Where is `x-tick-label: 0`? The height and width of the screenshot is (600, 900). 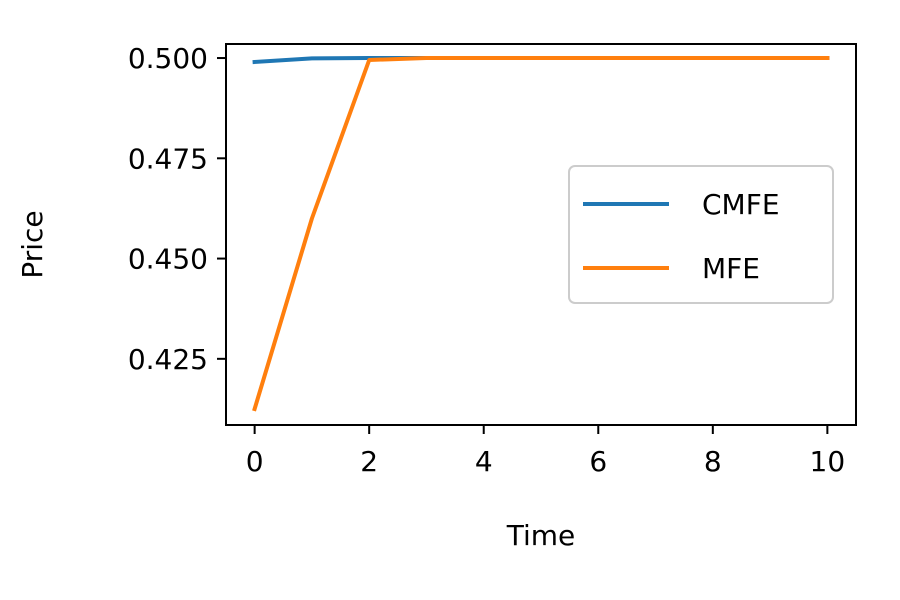
x-tick-label: 0 is located at coordinates (255, 461).